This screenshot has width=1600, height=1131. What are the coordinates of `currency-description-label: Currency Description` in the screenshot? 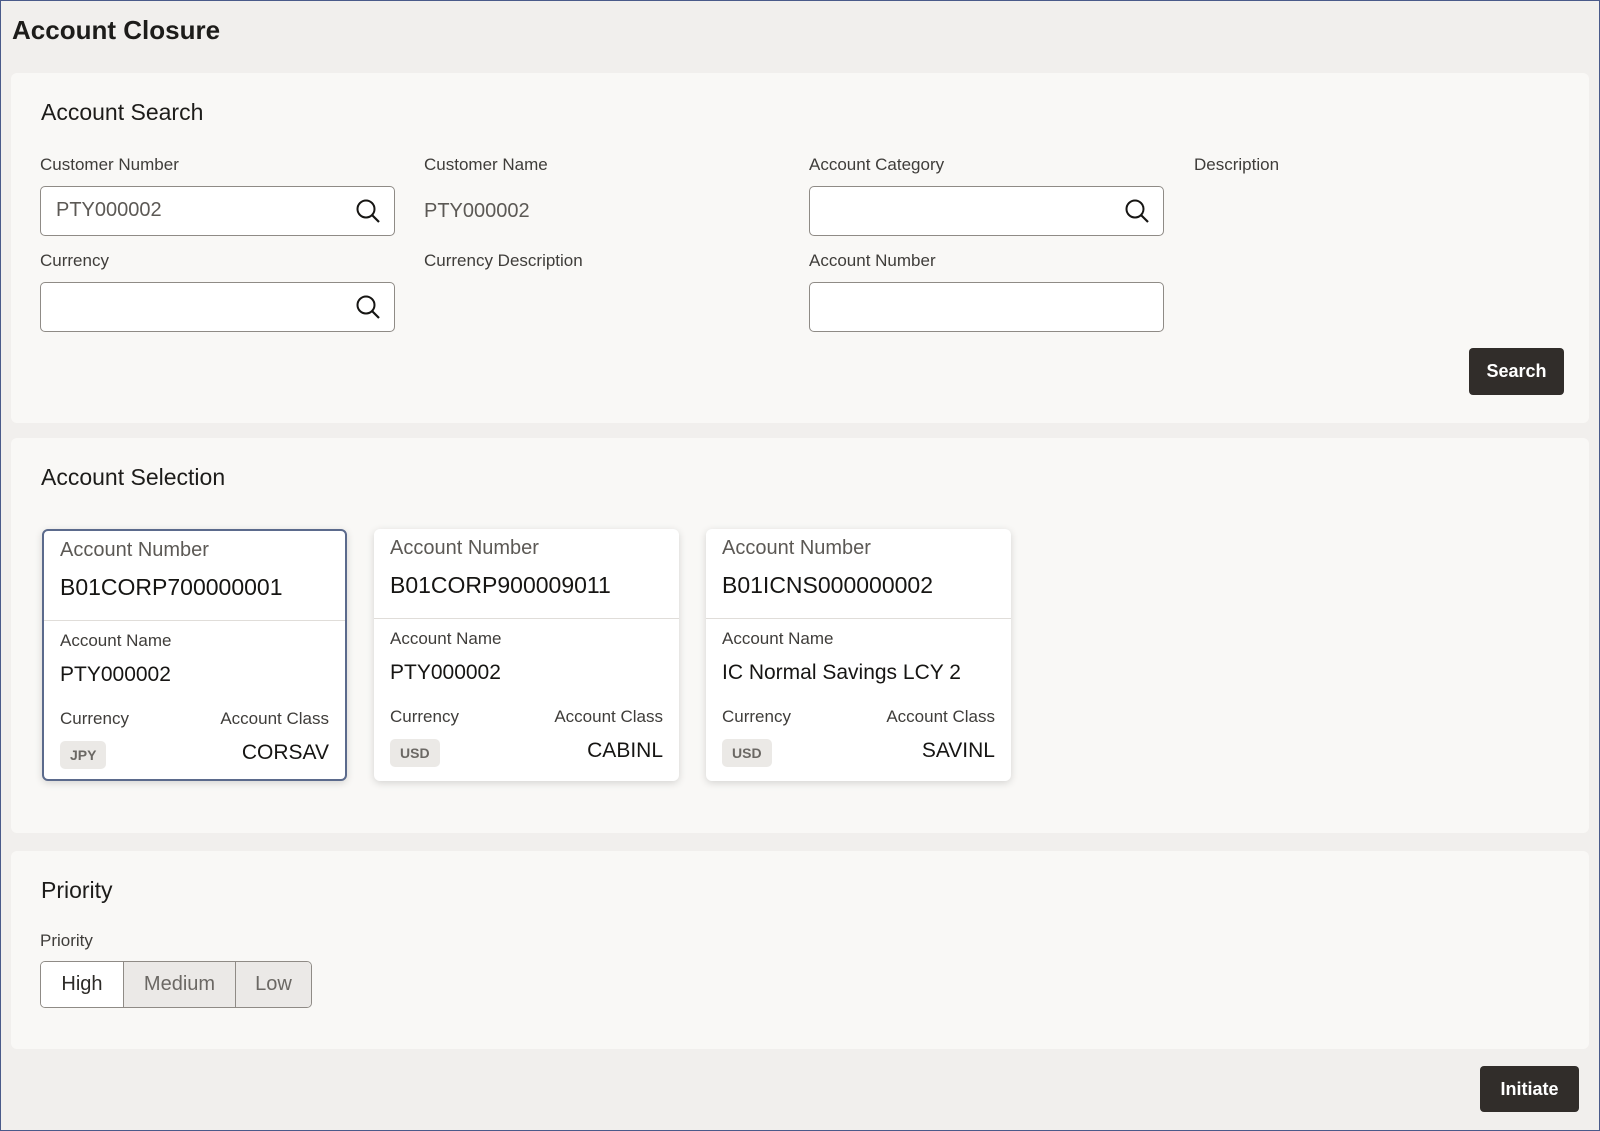 It's located at (503, 260).